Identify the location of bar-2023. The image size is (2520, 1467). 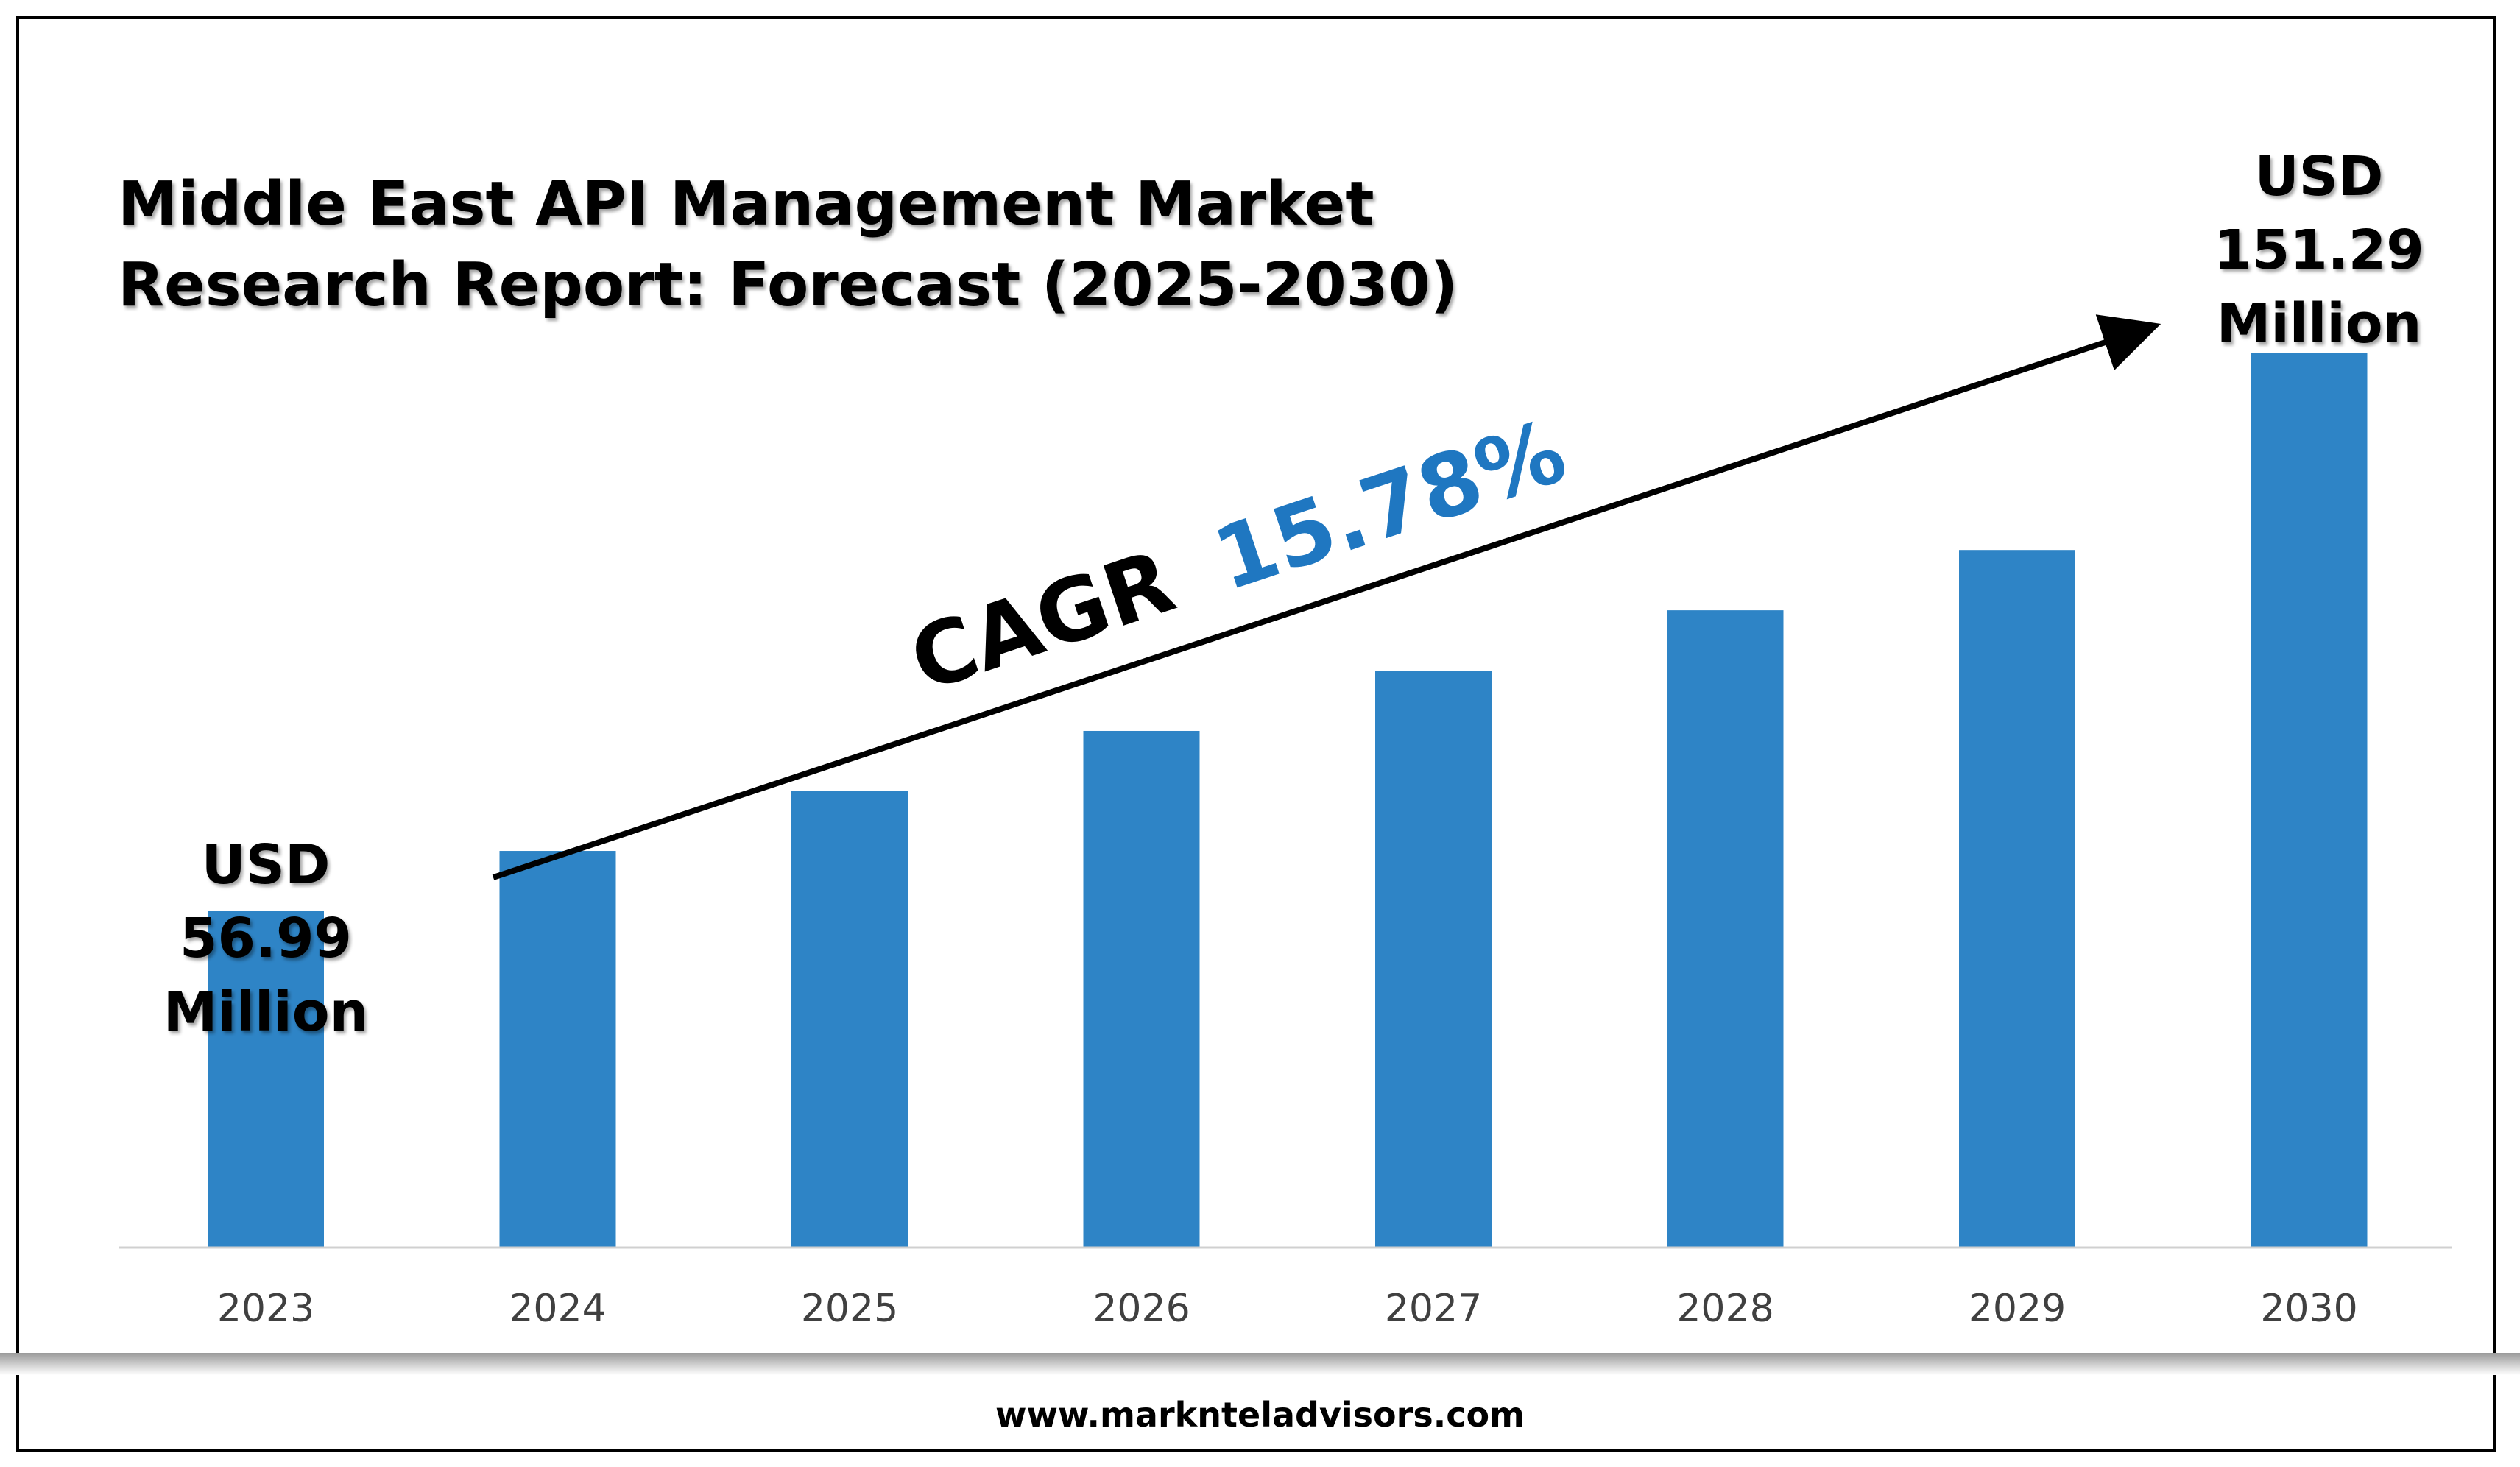
(266, 1079).